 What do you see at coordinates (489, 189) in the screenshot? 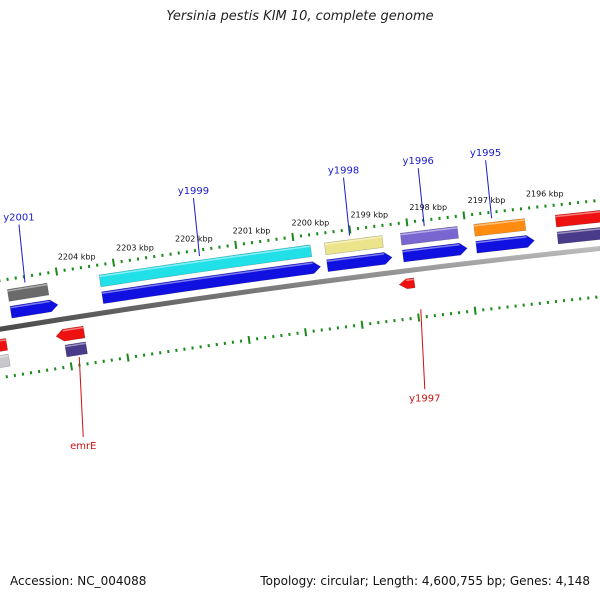
I see `y1995-leader-line` at bounding box center [489, 189].